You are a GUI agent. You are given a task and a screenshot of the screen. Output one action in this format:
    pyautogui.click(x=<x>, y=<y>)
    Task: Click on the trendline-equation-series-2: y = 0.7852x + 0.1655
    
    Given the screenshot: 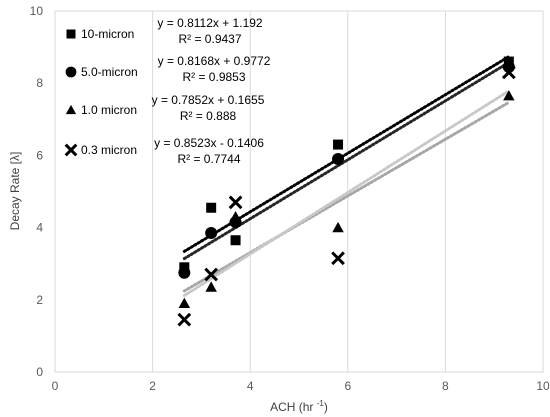 What is the action you would take?
    pyautogui.click(x=208, y=100)
    